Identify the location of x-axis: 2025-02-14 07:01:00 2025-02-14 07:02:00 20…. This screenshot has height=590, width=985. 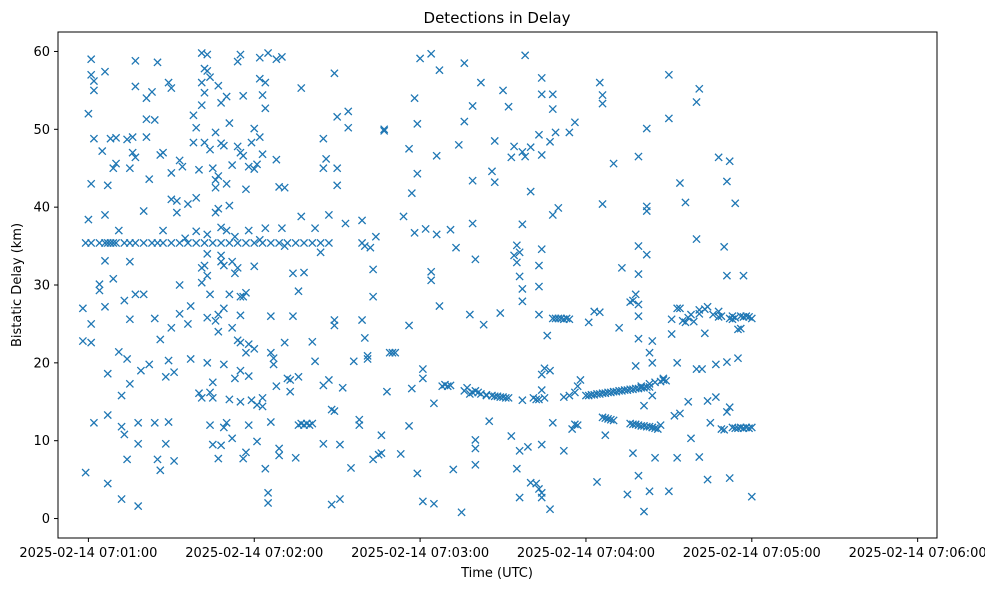
(502, 549).